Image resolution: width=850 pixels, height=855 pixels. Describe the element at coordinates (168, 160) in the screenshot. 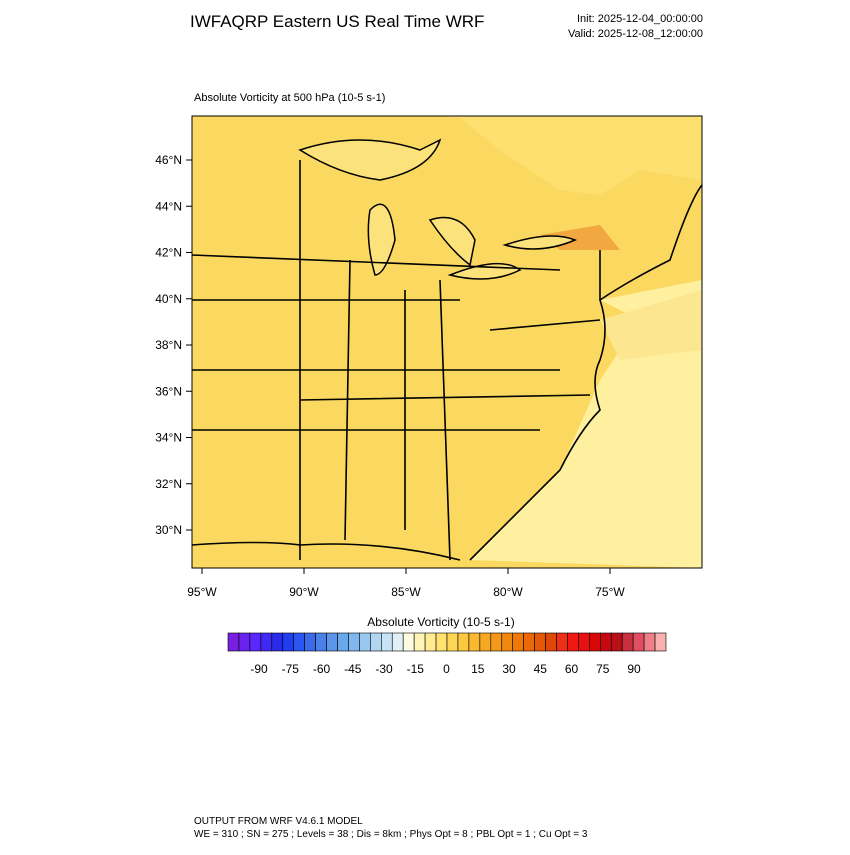

I see `lat-label: 46°N` at that location.